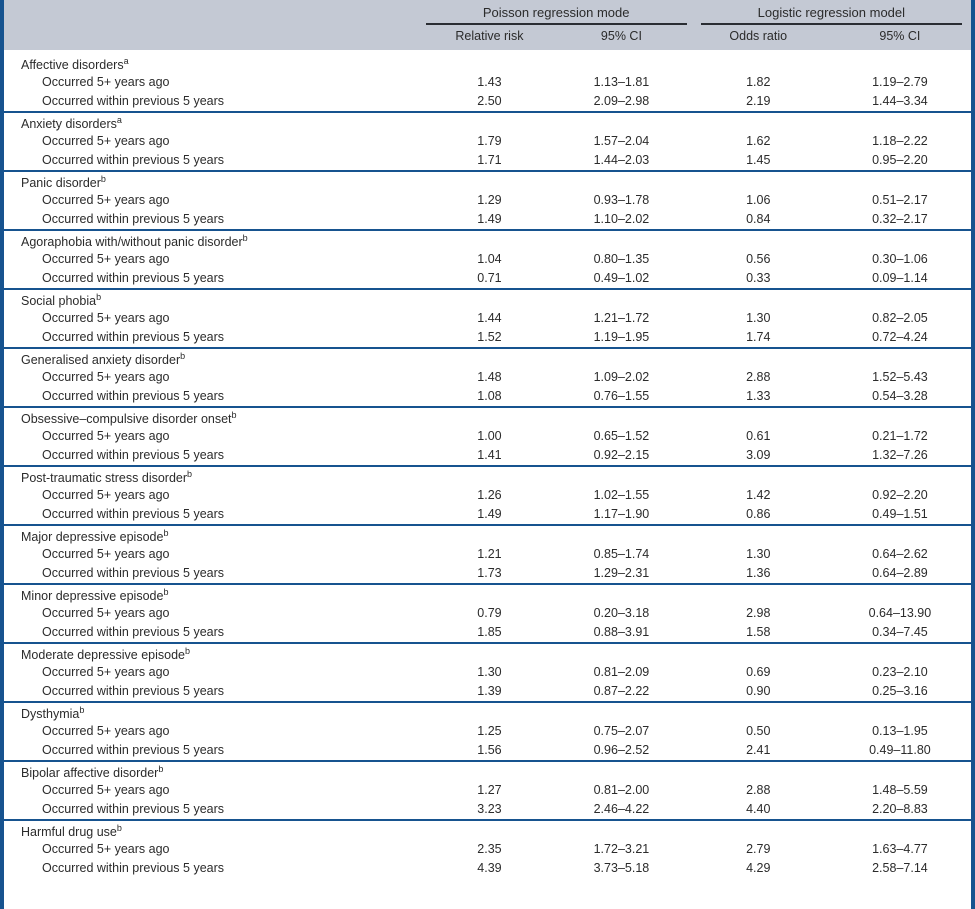 The width and height of the screenshot is (975, 909). I want to click on section-title-row: Moderate depressive episodeb, so click(487, 652).